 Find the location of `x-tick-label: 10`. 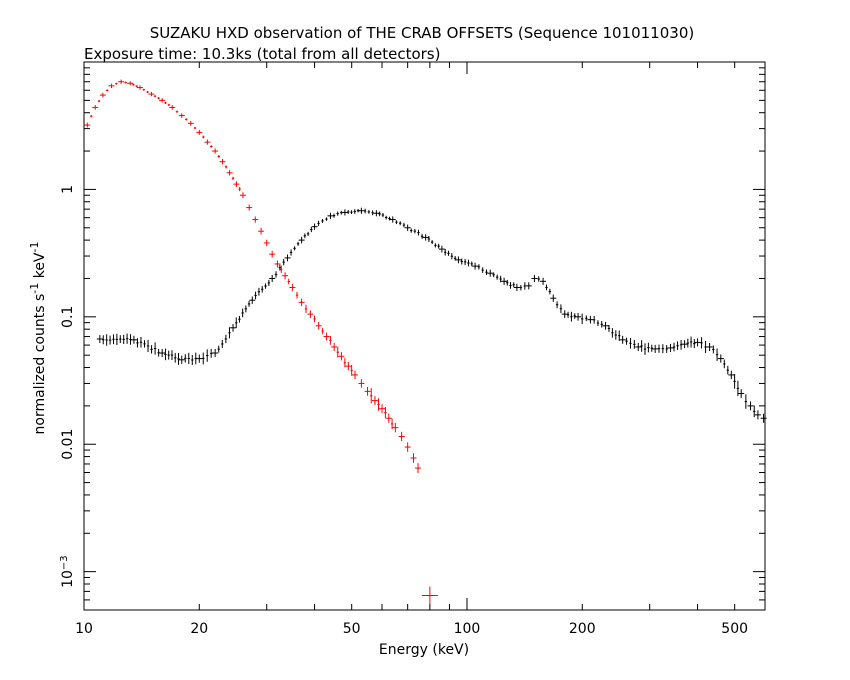

x-tick-label: 10 is located at coordinates (84, 629).